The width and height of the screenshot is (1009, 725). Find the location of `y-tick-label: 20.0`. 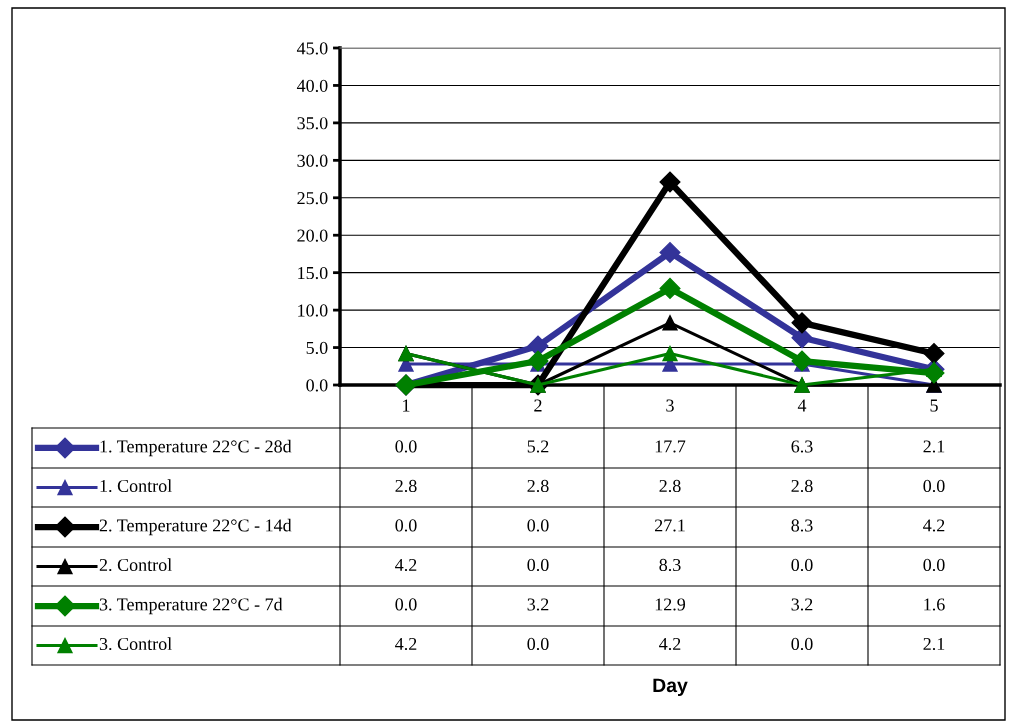

y-tick-label: 20.0 is located at coordinates (312, 235).